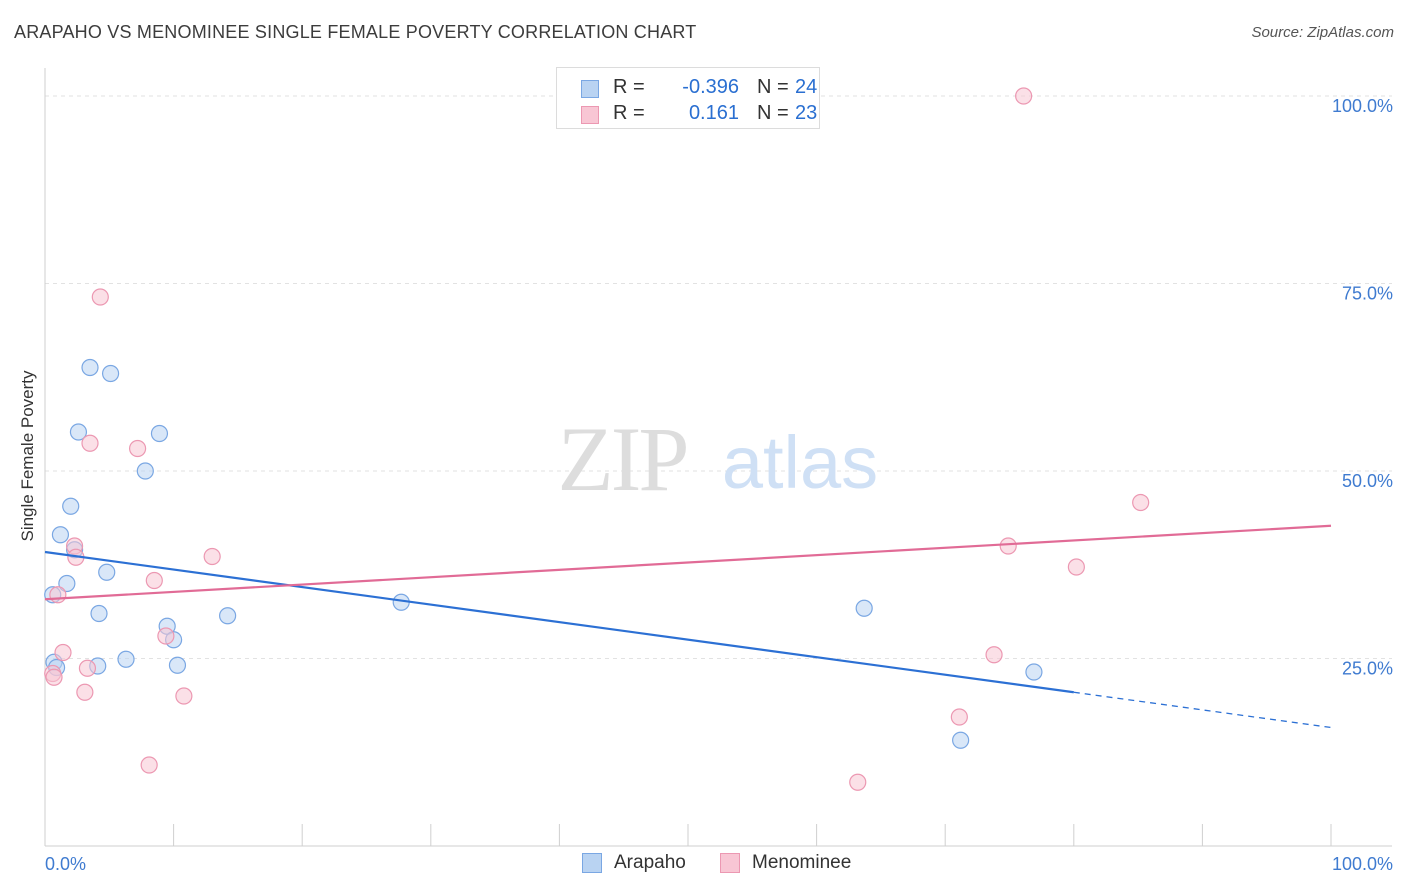 Image resolution: width=1406 pixels, height=892 pixels. Describe the element at coordinates (802, 862) in the screenshot. I see `menominee-legend-label: Menominee` at that location.